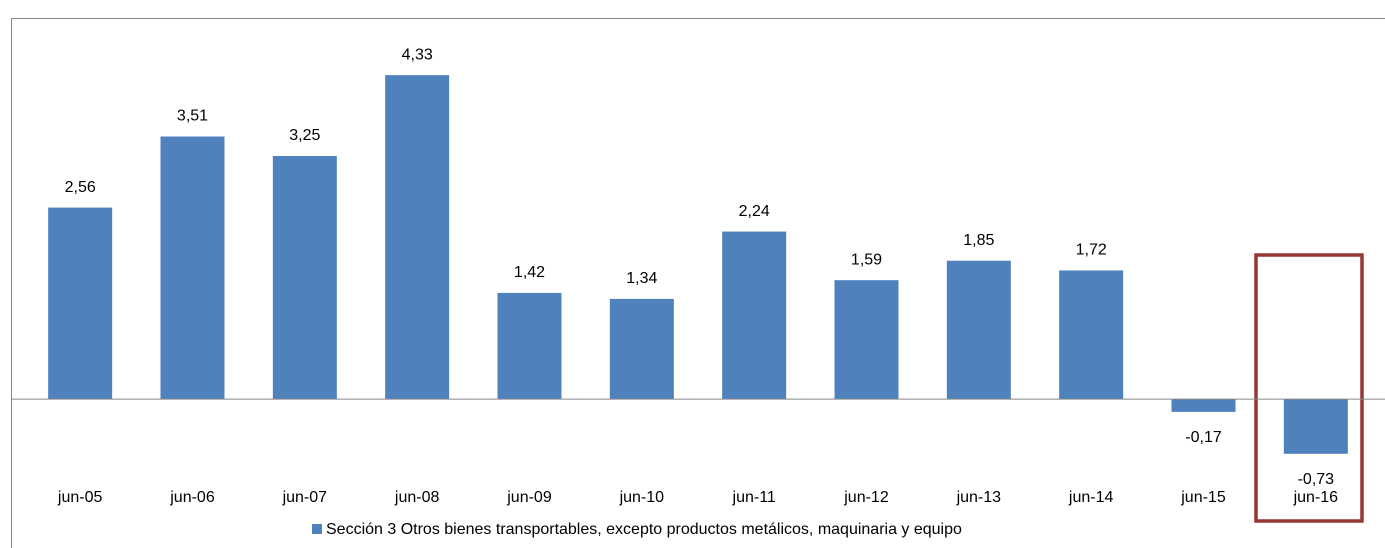 The width and height of the screenshot is (1385, 548). What do you see at coordinates (417, 54) in the screenshot?
I see `data-label: 4,33` at bounding box center [417, 54].